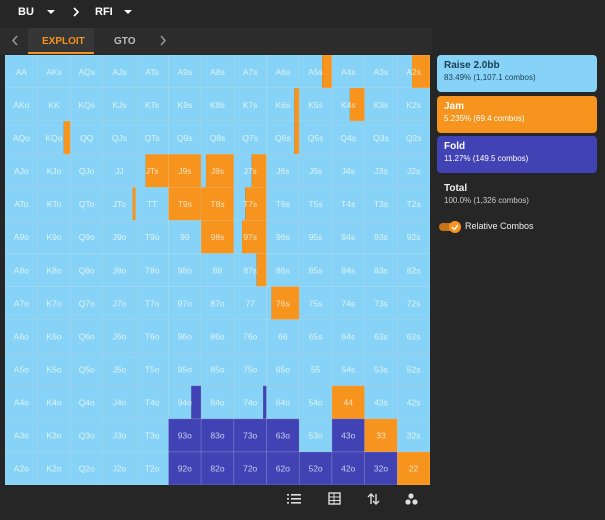 The height and width of the screenshot is (520, 605). What do you see at coordinates (21, 204) in the screenshot?
I see `hand-label: ATo` at bounding box center [21, 204].